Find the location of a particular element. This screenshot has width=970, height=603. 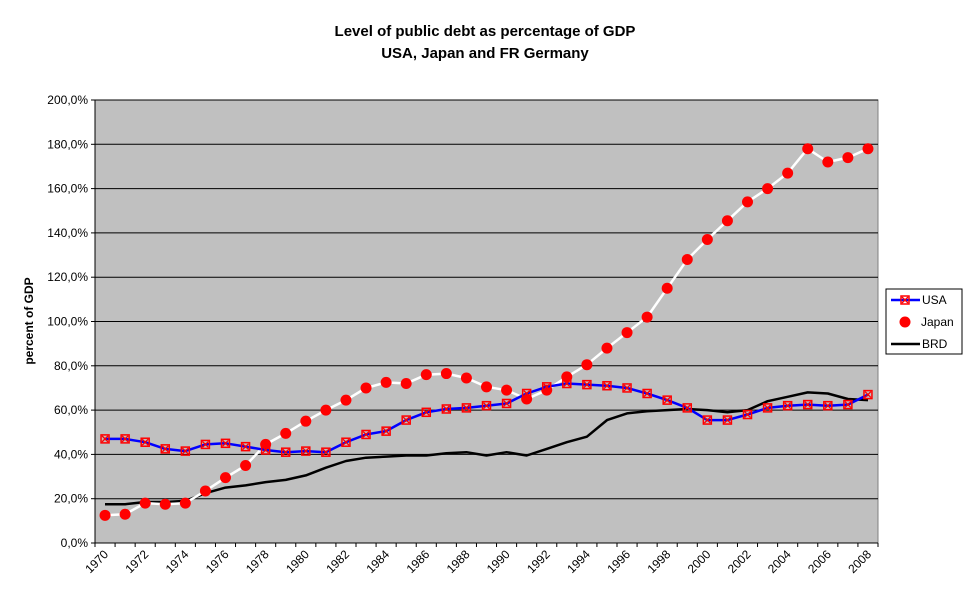

y-tick-label: 120,0% is located at coordinates (67, 277).